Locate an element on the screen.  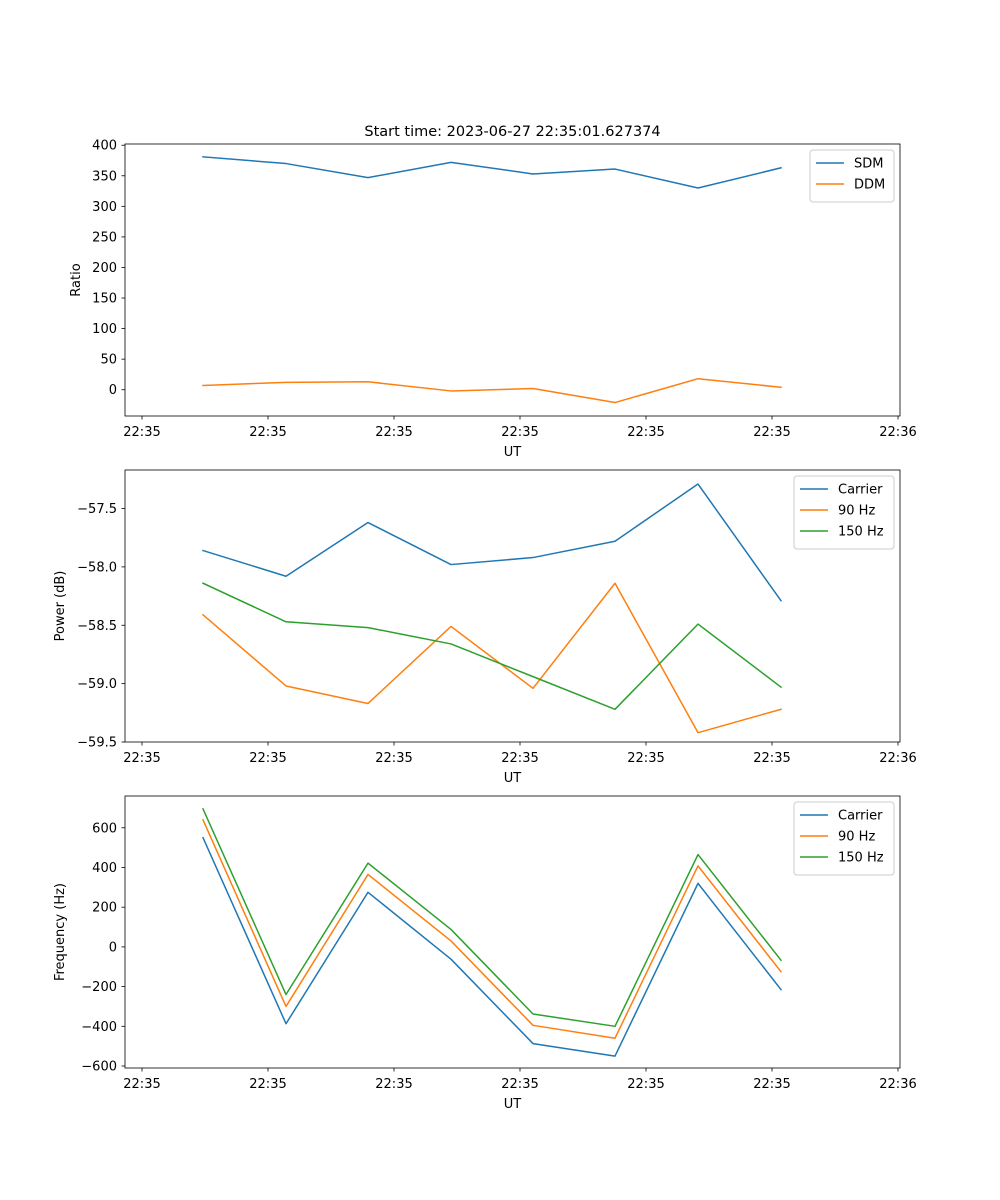
y-axis-label: Ratio is located at coordinates (76, 279).